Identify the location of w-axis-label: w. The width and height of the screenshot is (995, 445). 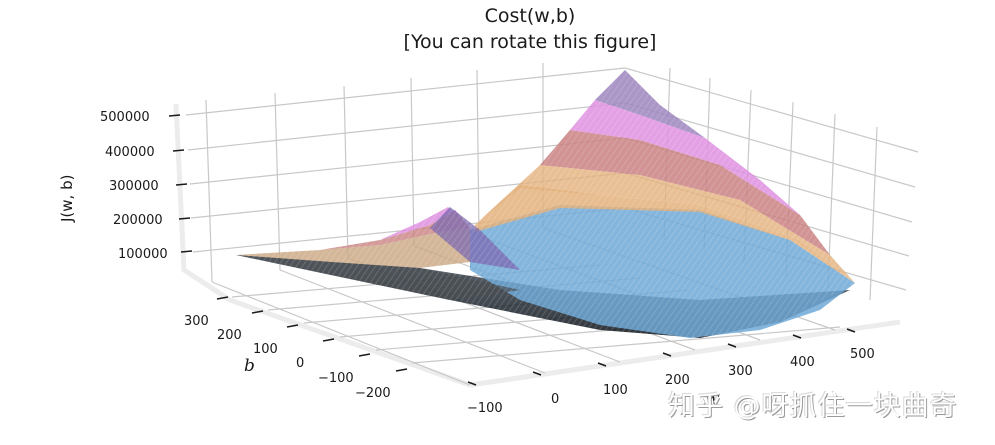
(712, 399).